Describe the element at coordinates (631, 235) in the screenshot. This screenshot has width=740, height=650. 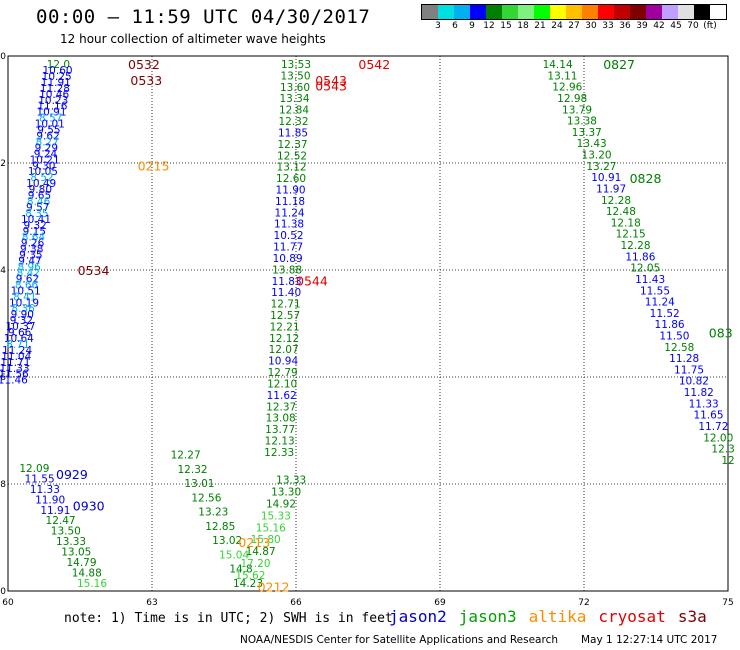
I see `wave-height-label: 12.15` at that location.